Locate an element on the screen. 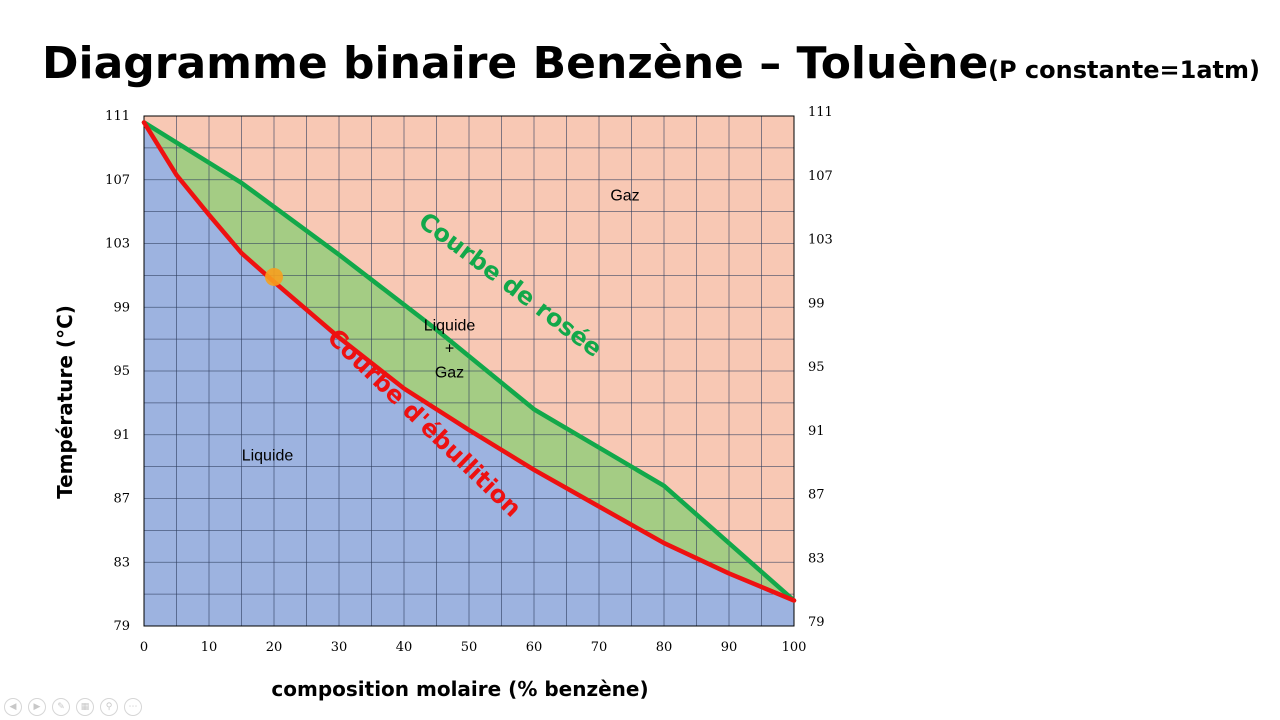 Image resolution: width=1280 pixels, height=720 pixels. y-ticks-right: 79 83 87 91 95 99 103 107 111 is located at coordinates (820, 367).